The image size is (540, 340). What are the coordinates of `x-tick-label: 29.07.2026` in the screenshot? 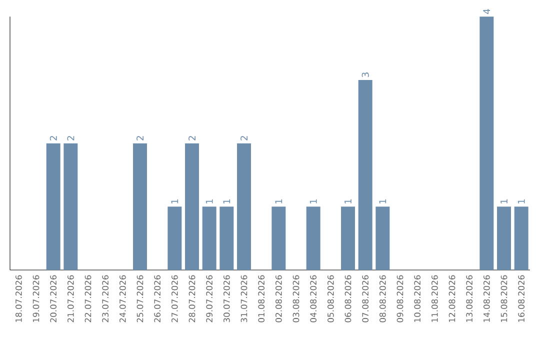 It's located at (209, 298).